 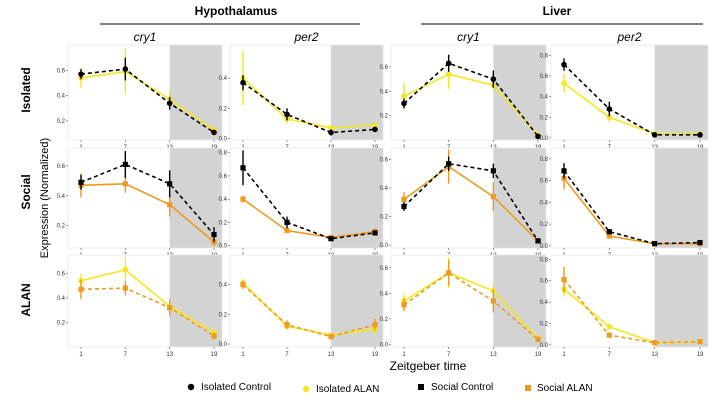 What do you see at coordinates (191, 387) in the screenshot?
I see `legend-marker-isolated-control` at bounding box center [191, 387].